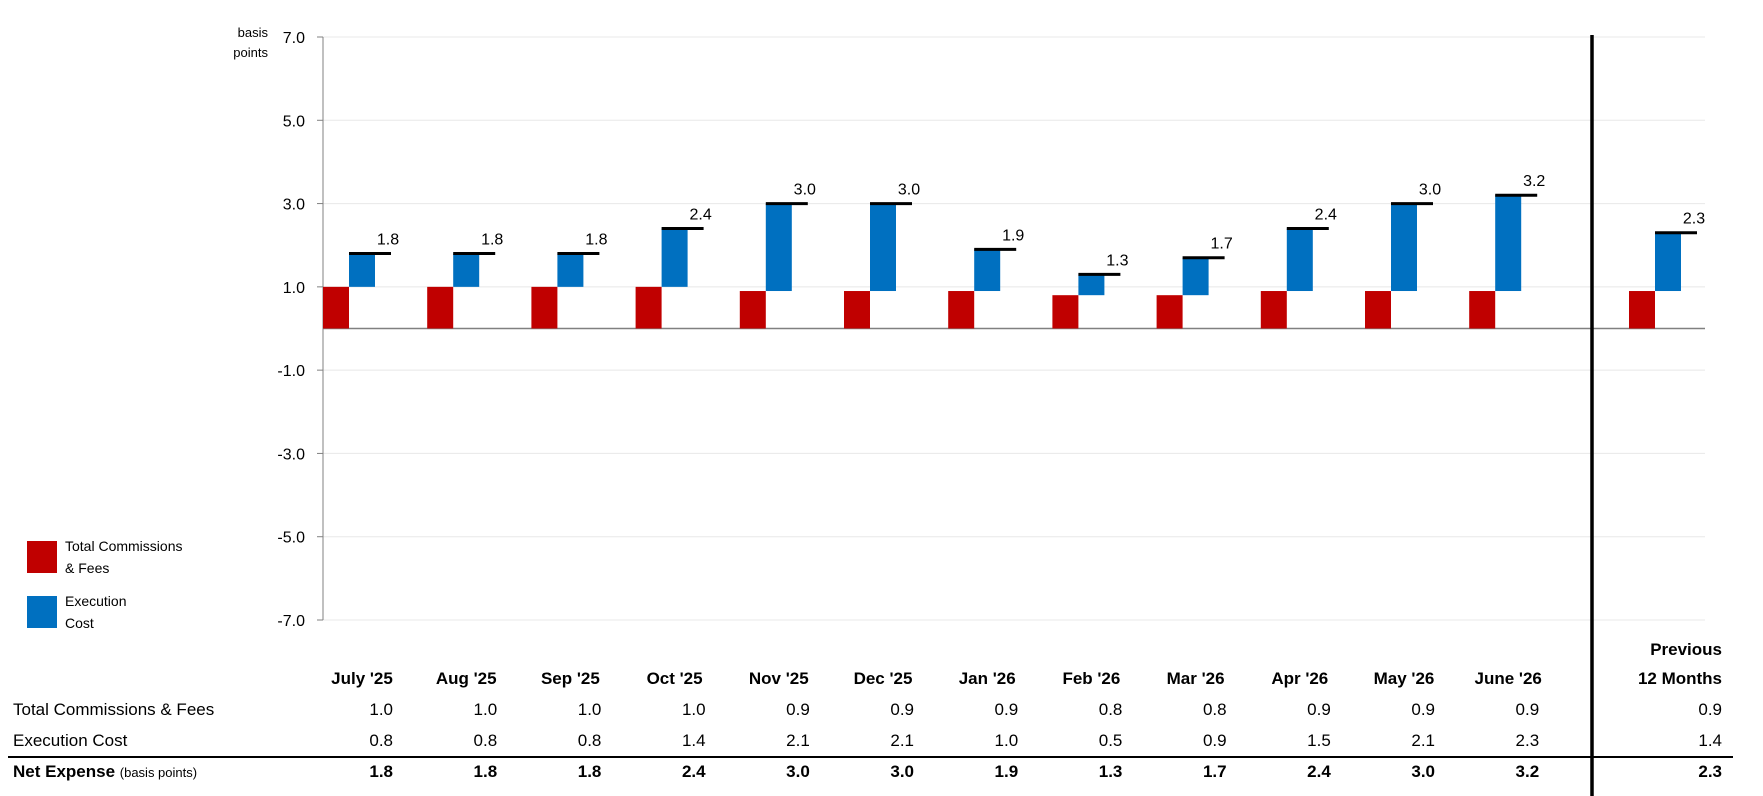 This screenshot has width=1763, height=796. What do you see at coordinates (1710, 771) in the screenshot?
I see `net-expense-cell-summary: 2.3` at bounding box center [1710, 771].